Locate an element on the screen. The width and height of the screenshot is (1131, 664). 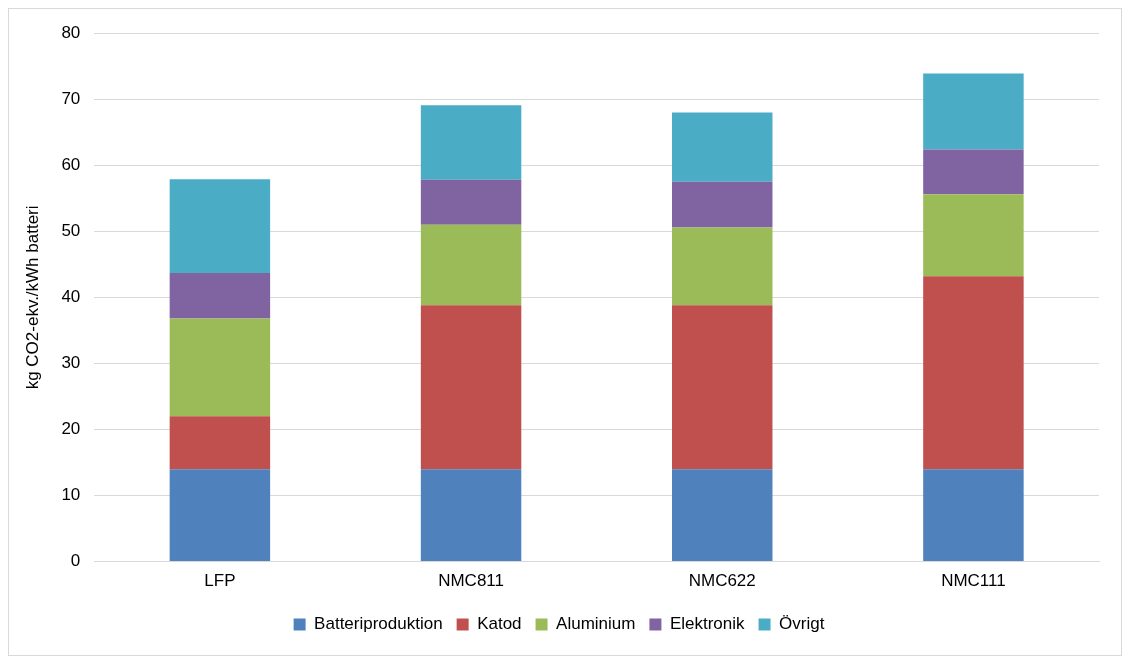
y-tick-label: 70 is located at coordinates (71, 98).